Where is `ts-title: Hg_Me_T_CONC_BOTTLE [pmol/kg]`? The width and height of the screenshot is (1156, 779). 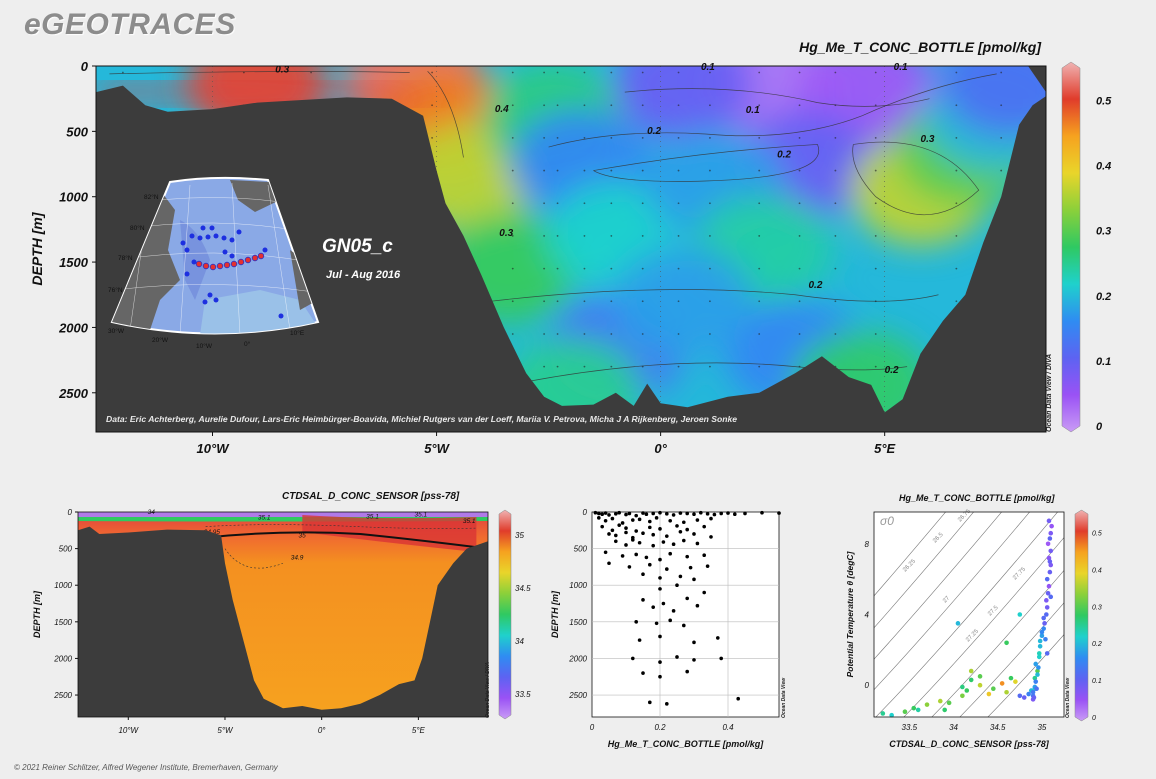 ts-title: Hg_Me_T_CONC_BOTTLE [pmol/kg] is located at coordinates (977, 498).